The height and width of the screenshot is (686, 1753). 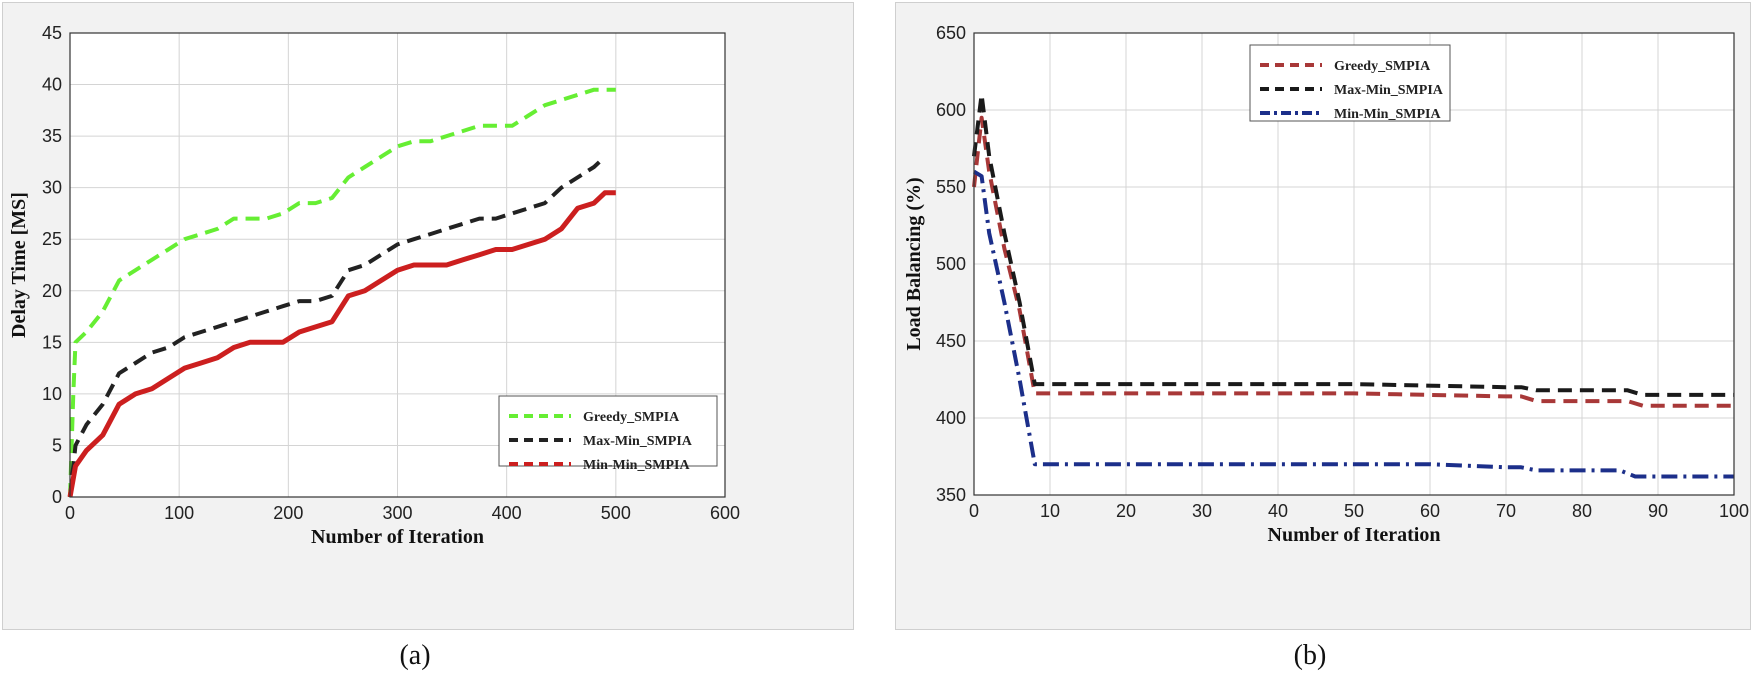 I want to click on x-tick-label: 400, so click(x=507, y=513).